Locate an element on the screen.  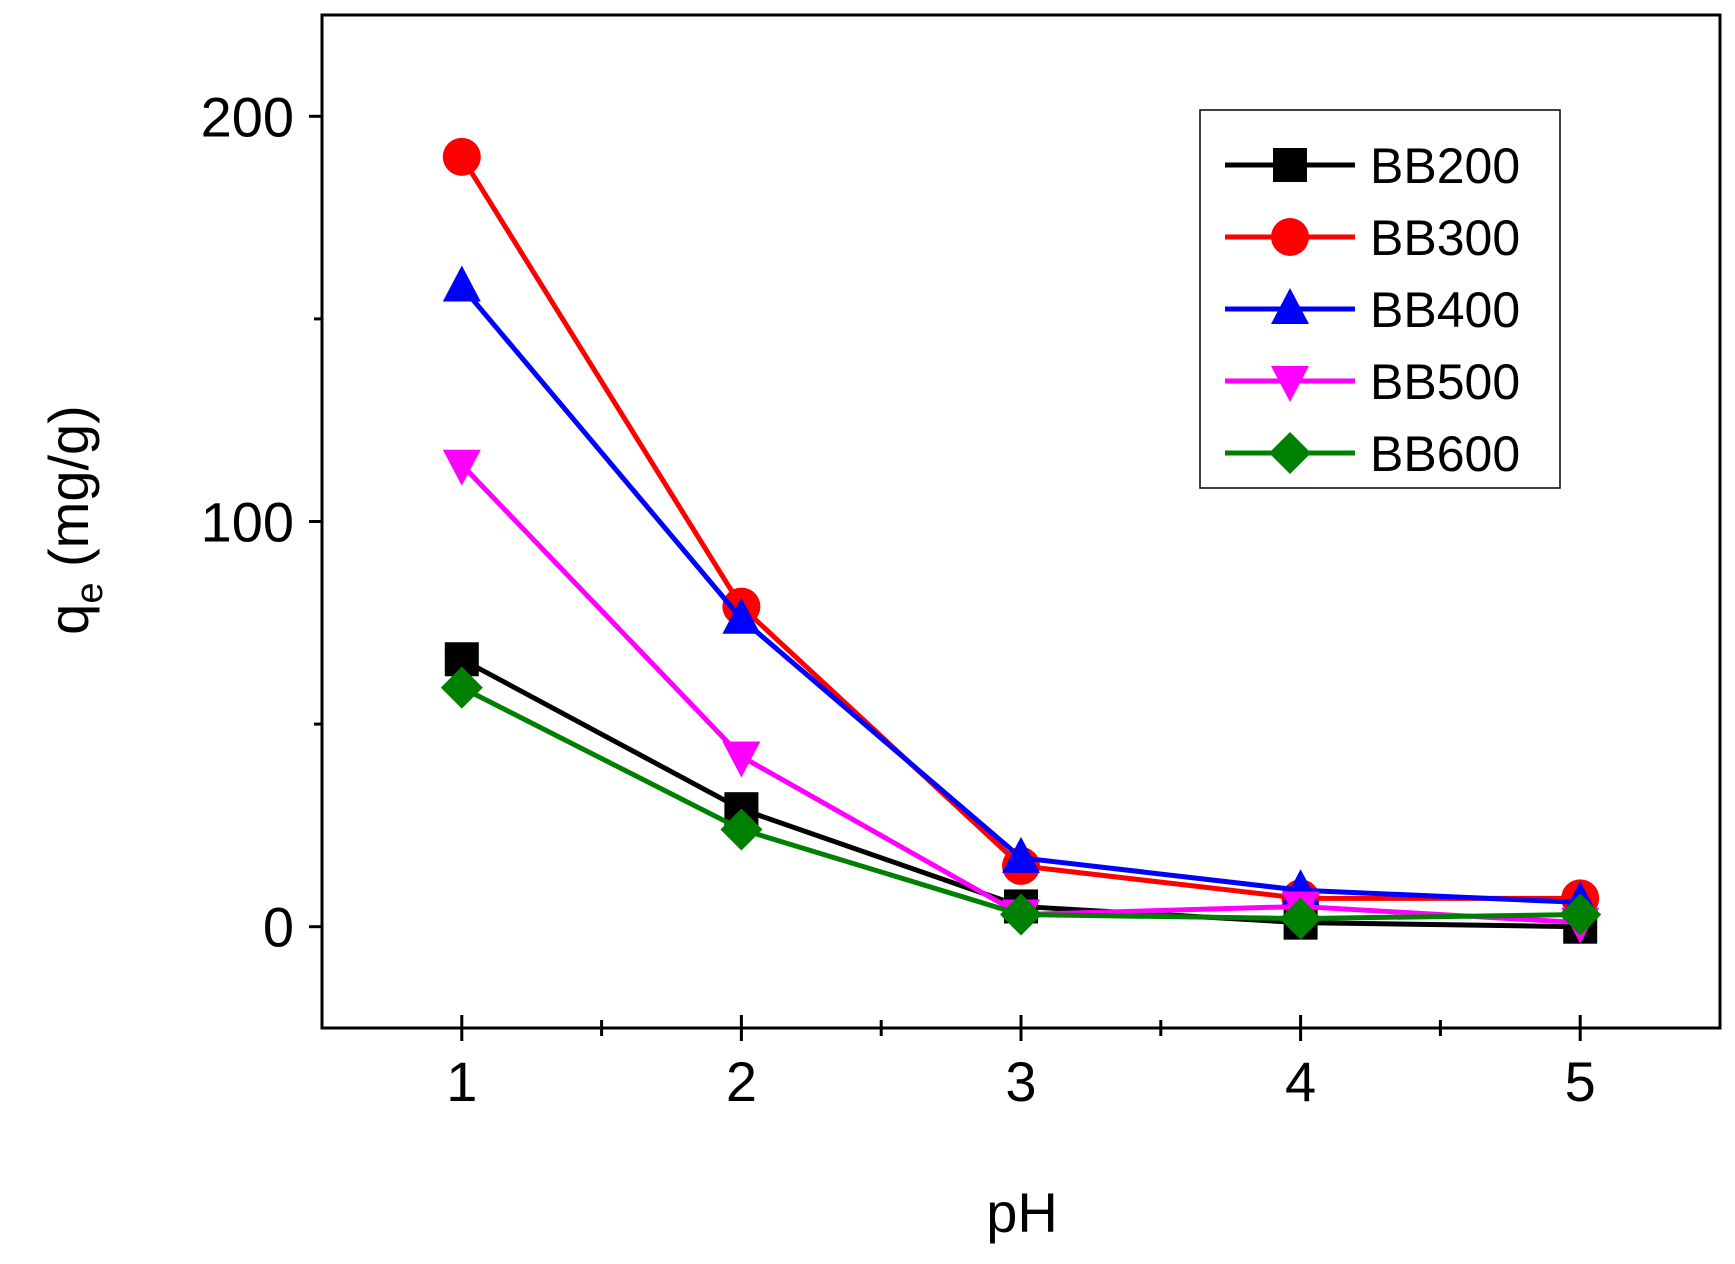
y-axis-title-symbol: q is located at coordinates (68, 619).